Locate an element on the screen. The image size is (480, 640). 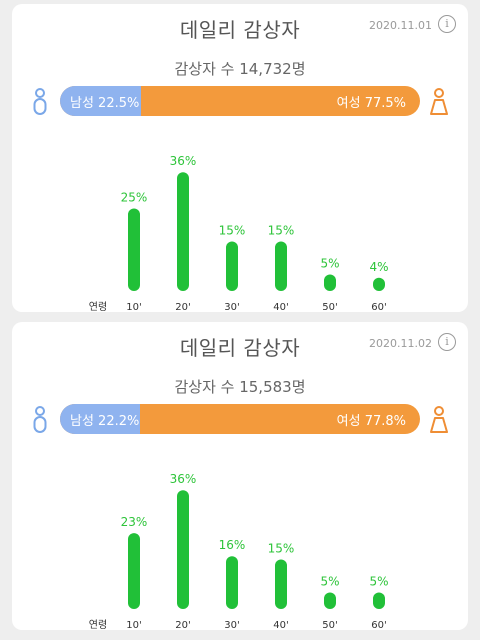
male-ratio-label: 남성 22.2% is located at coordinates (105, 421).